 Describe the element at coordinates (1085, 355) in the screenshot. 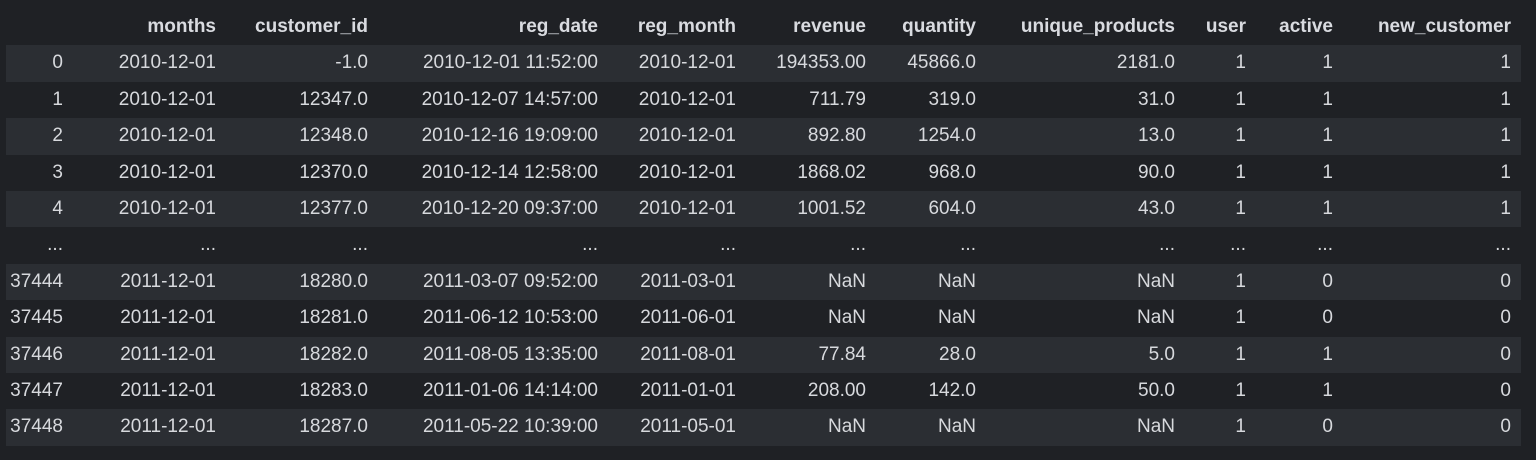

I see `cell-unique-products: 5.0` at that location.